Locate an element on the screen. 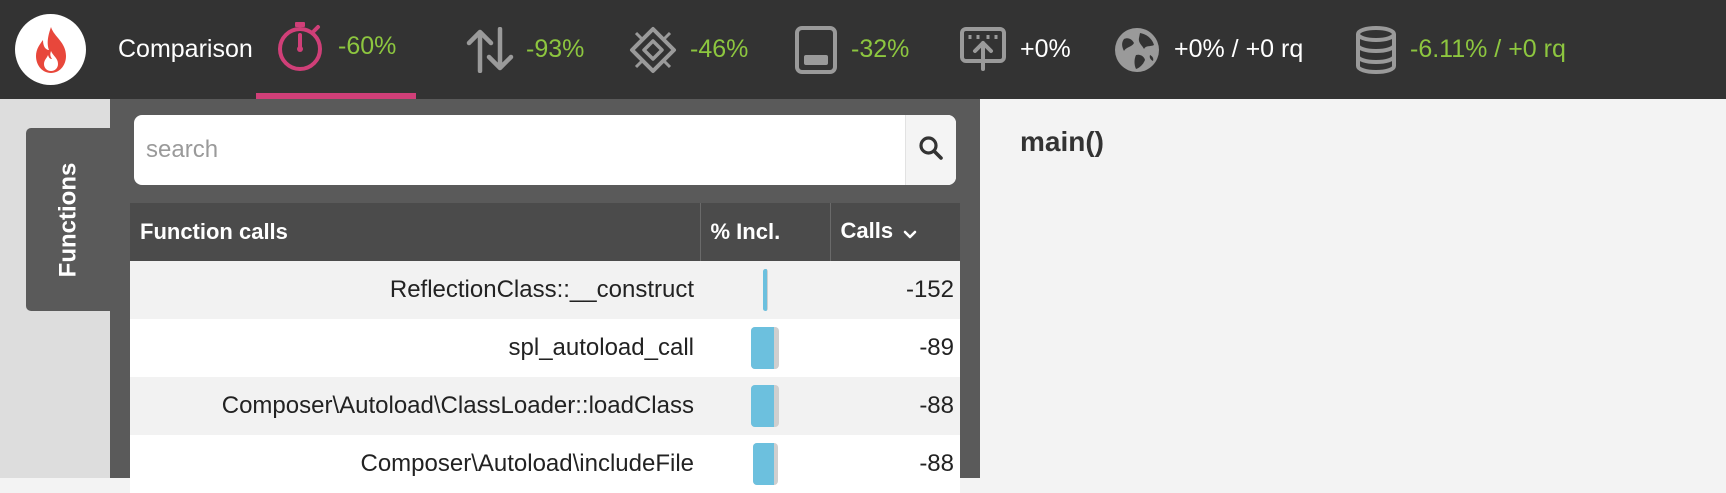 The height and width of the screenshot is (493, 1726). search-box is located at coordinates (545, 150).